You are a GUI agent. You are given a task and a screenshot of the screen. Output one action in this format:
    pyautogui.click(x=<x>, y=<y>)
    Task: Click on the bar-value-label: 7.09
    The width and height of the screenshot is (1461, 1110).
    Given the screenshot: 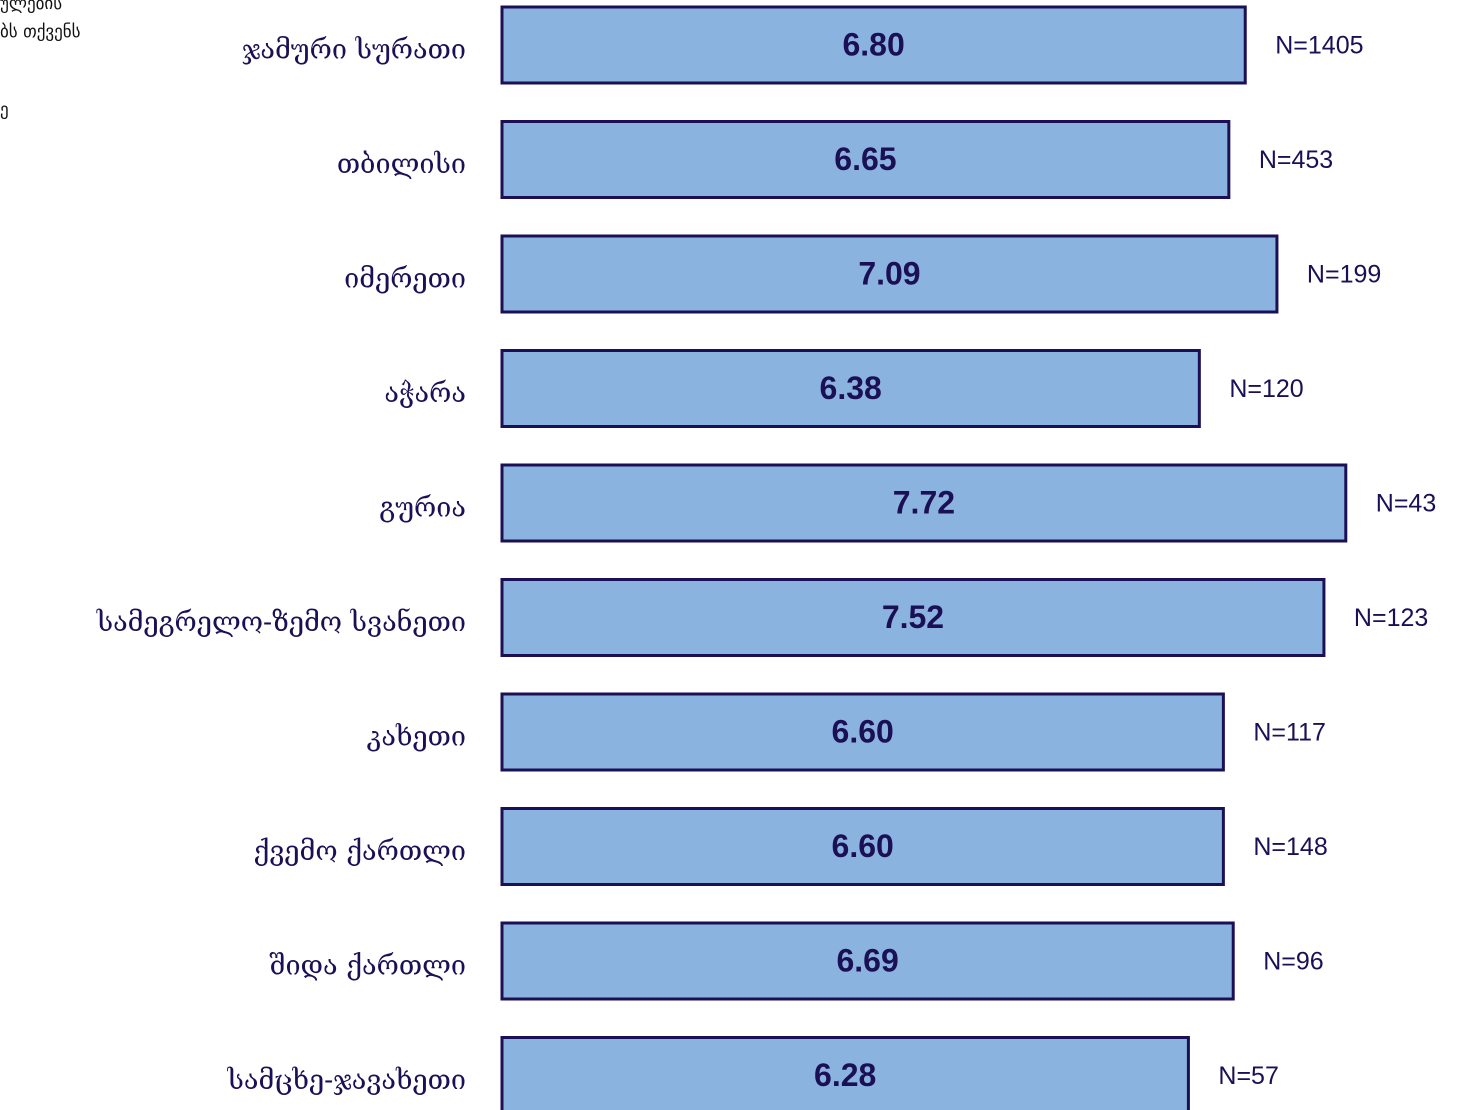 What is the action you would take?
    pyautogui.click(x=889, y=273)
    